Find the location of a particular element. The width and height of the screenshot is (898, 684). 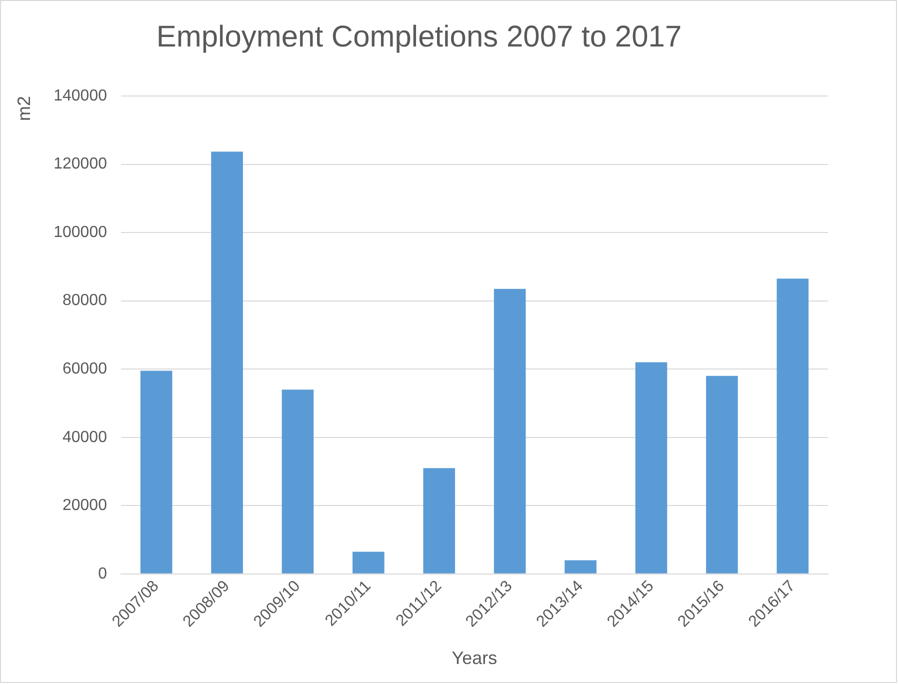

y-tick-label: 120000 is located at coordinates (81, 164).